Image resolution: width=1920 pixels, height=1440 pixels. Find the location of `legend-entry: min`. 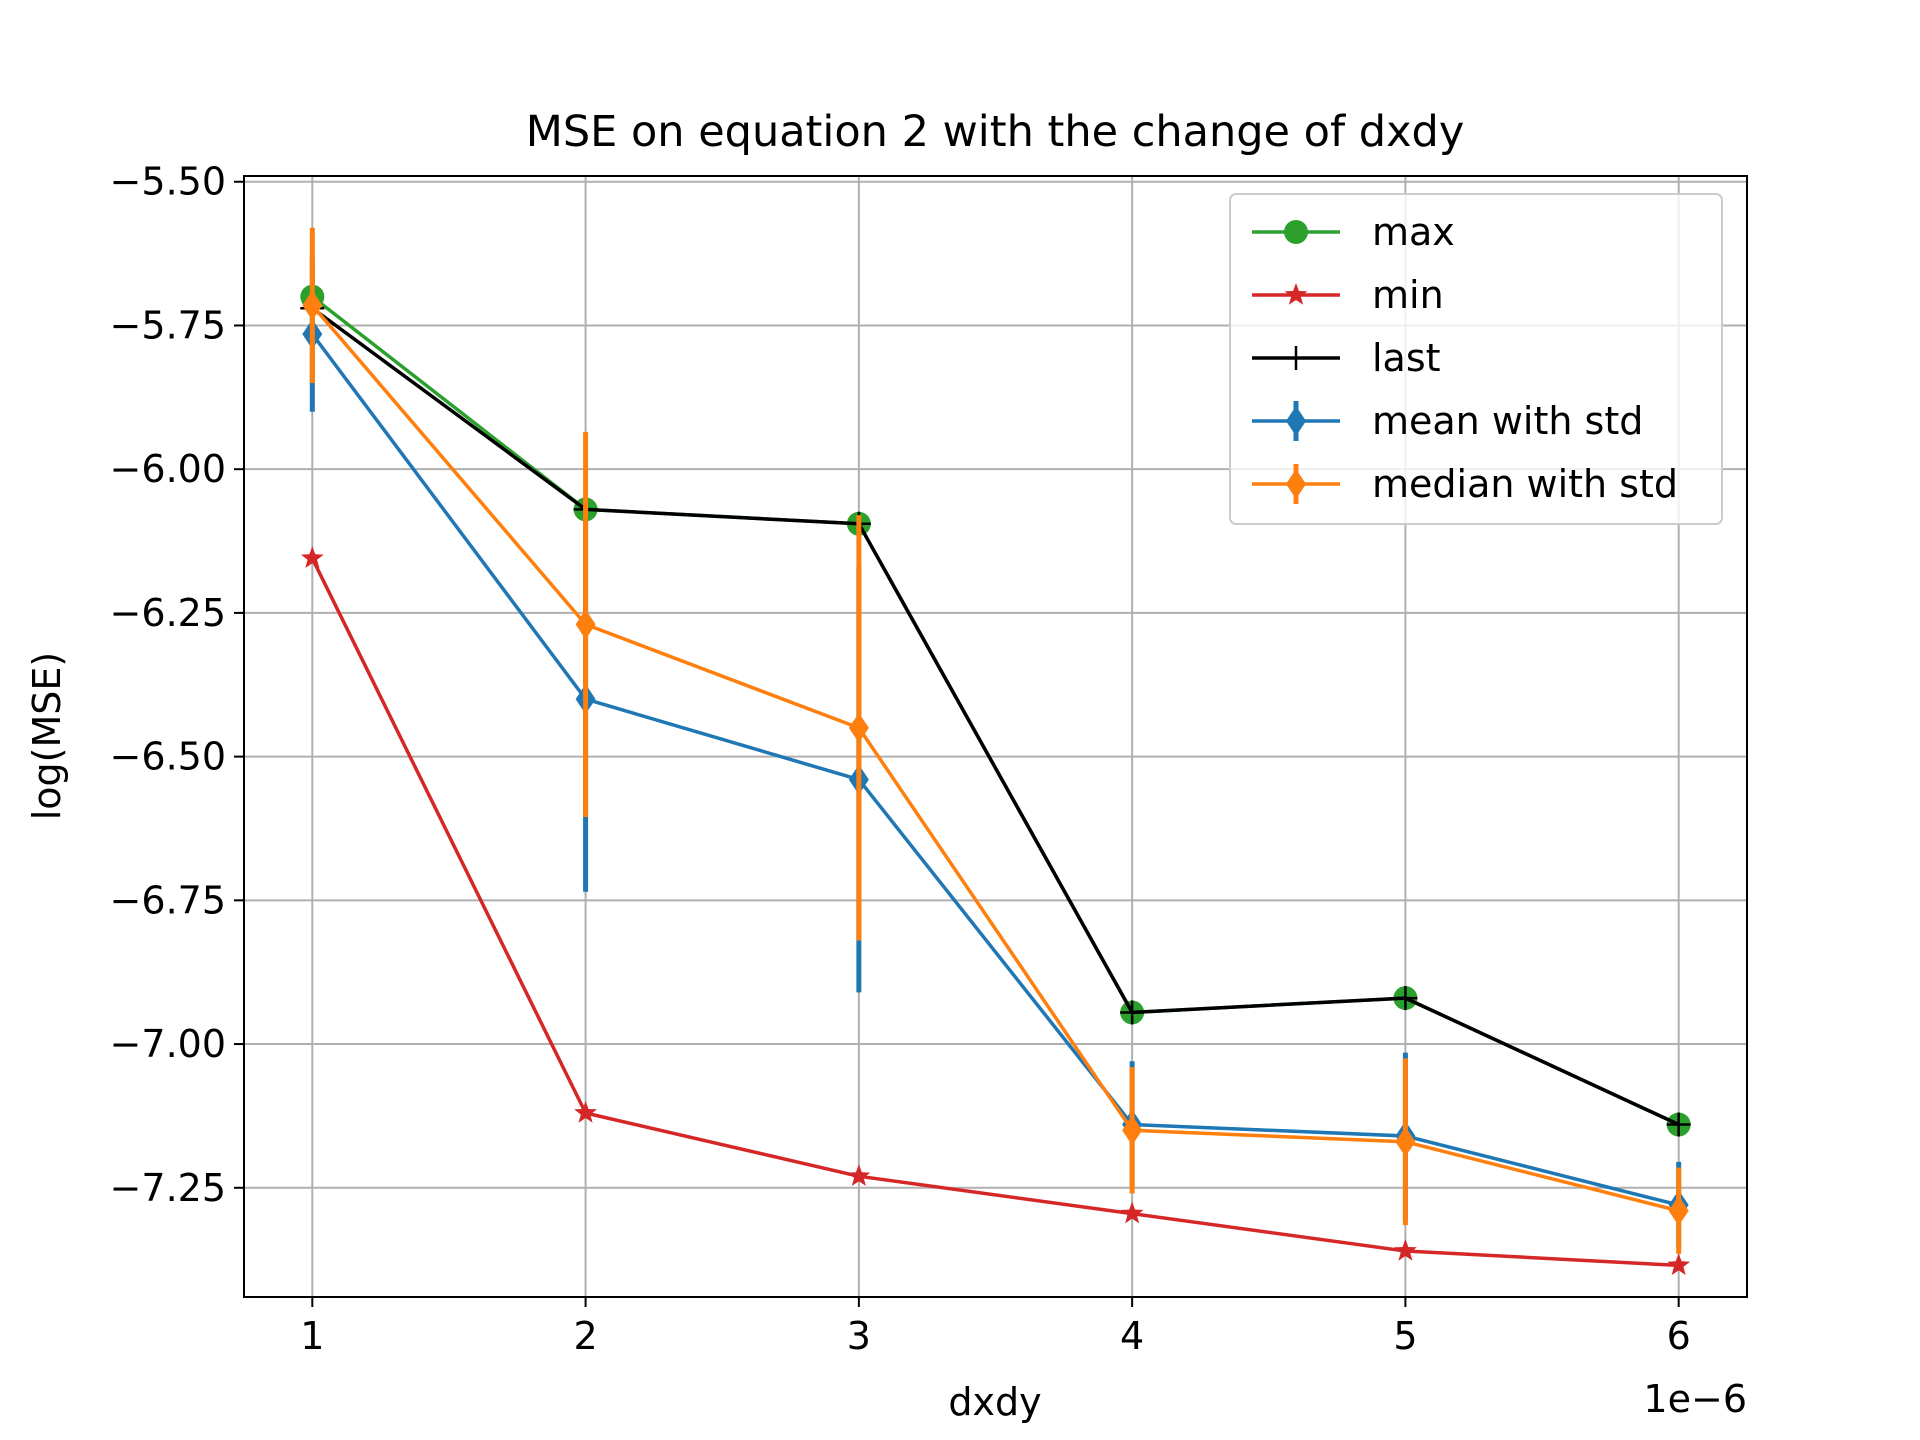

legend-entry: min is located at coordinates (1348, 295).